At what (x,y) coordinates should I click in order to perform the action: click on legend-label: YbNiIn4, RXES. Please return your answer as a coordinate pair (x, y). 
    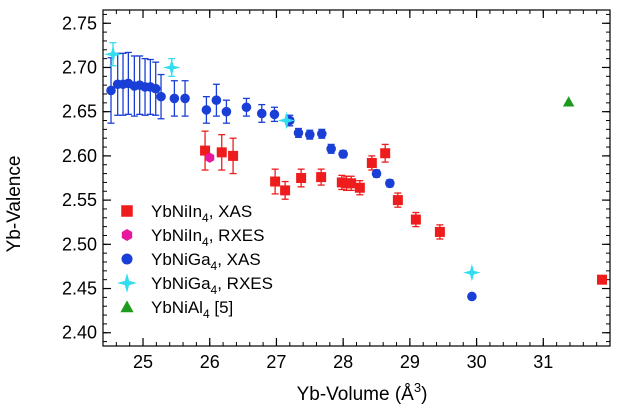
    Looking at the image, I should click on (207, 237).